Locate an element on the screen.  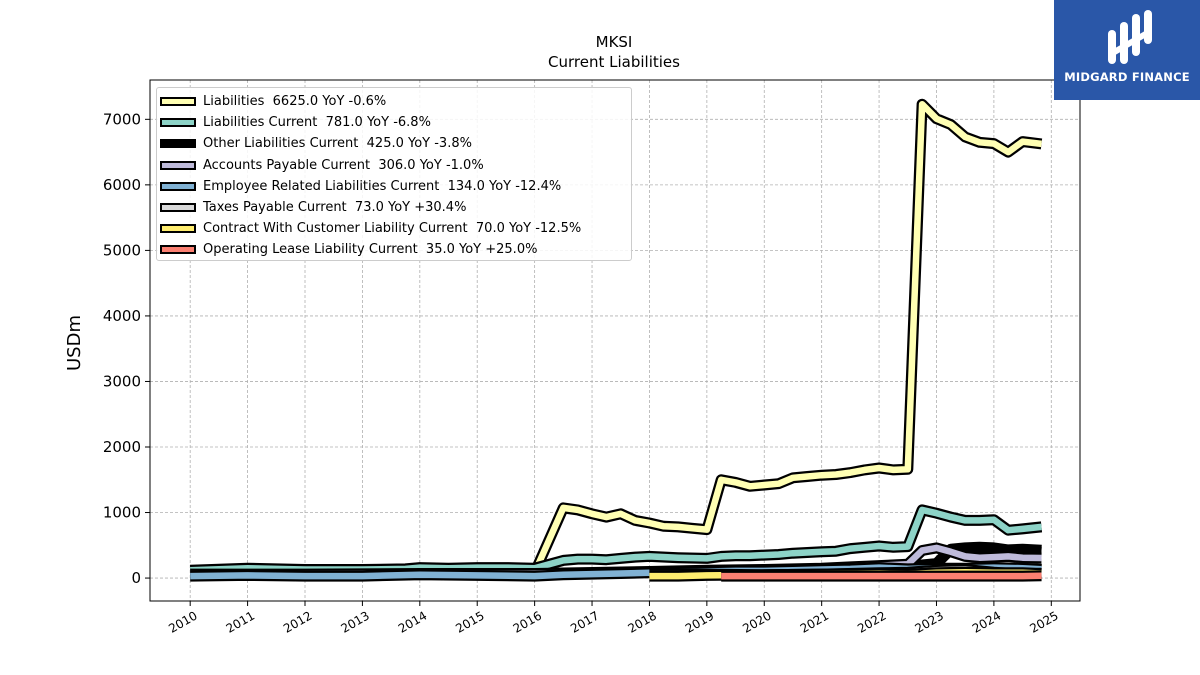
y-tick-label: 0 is located at coordinates (136, 578).